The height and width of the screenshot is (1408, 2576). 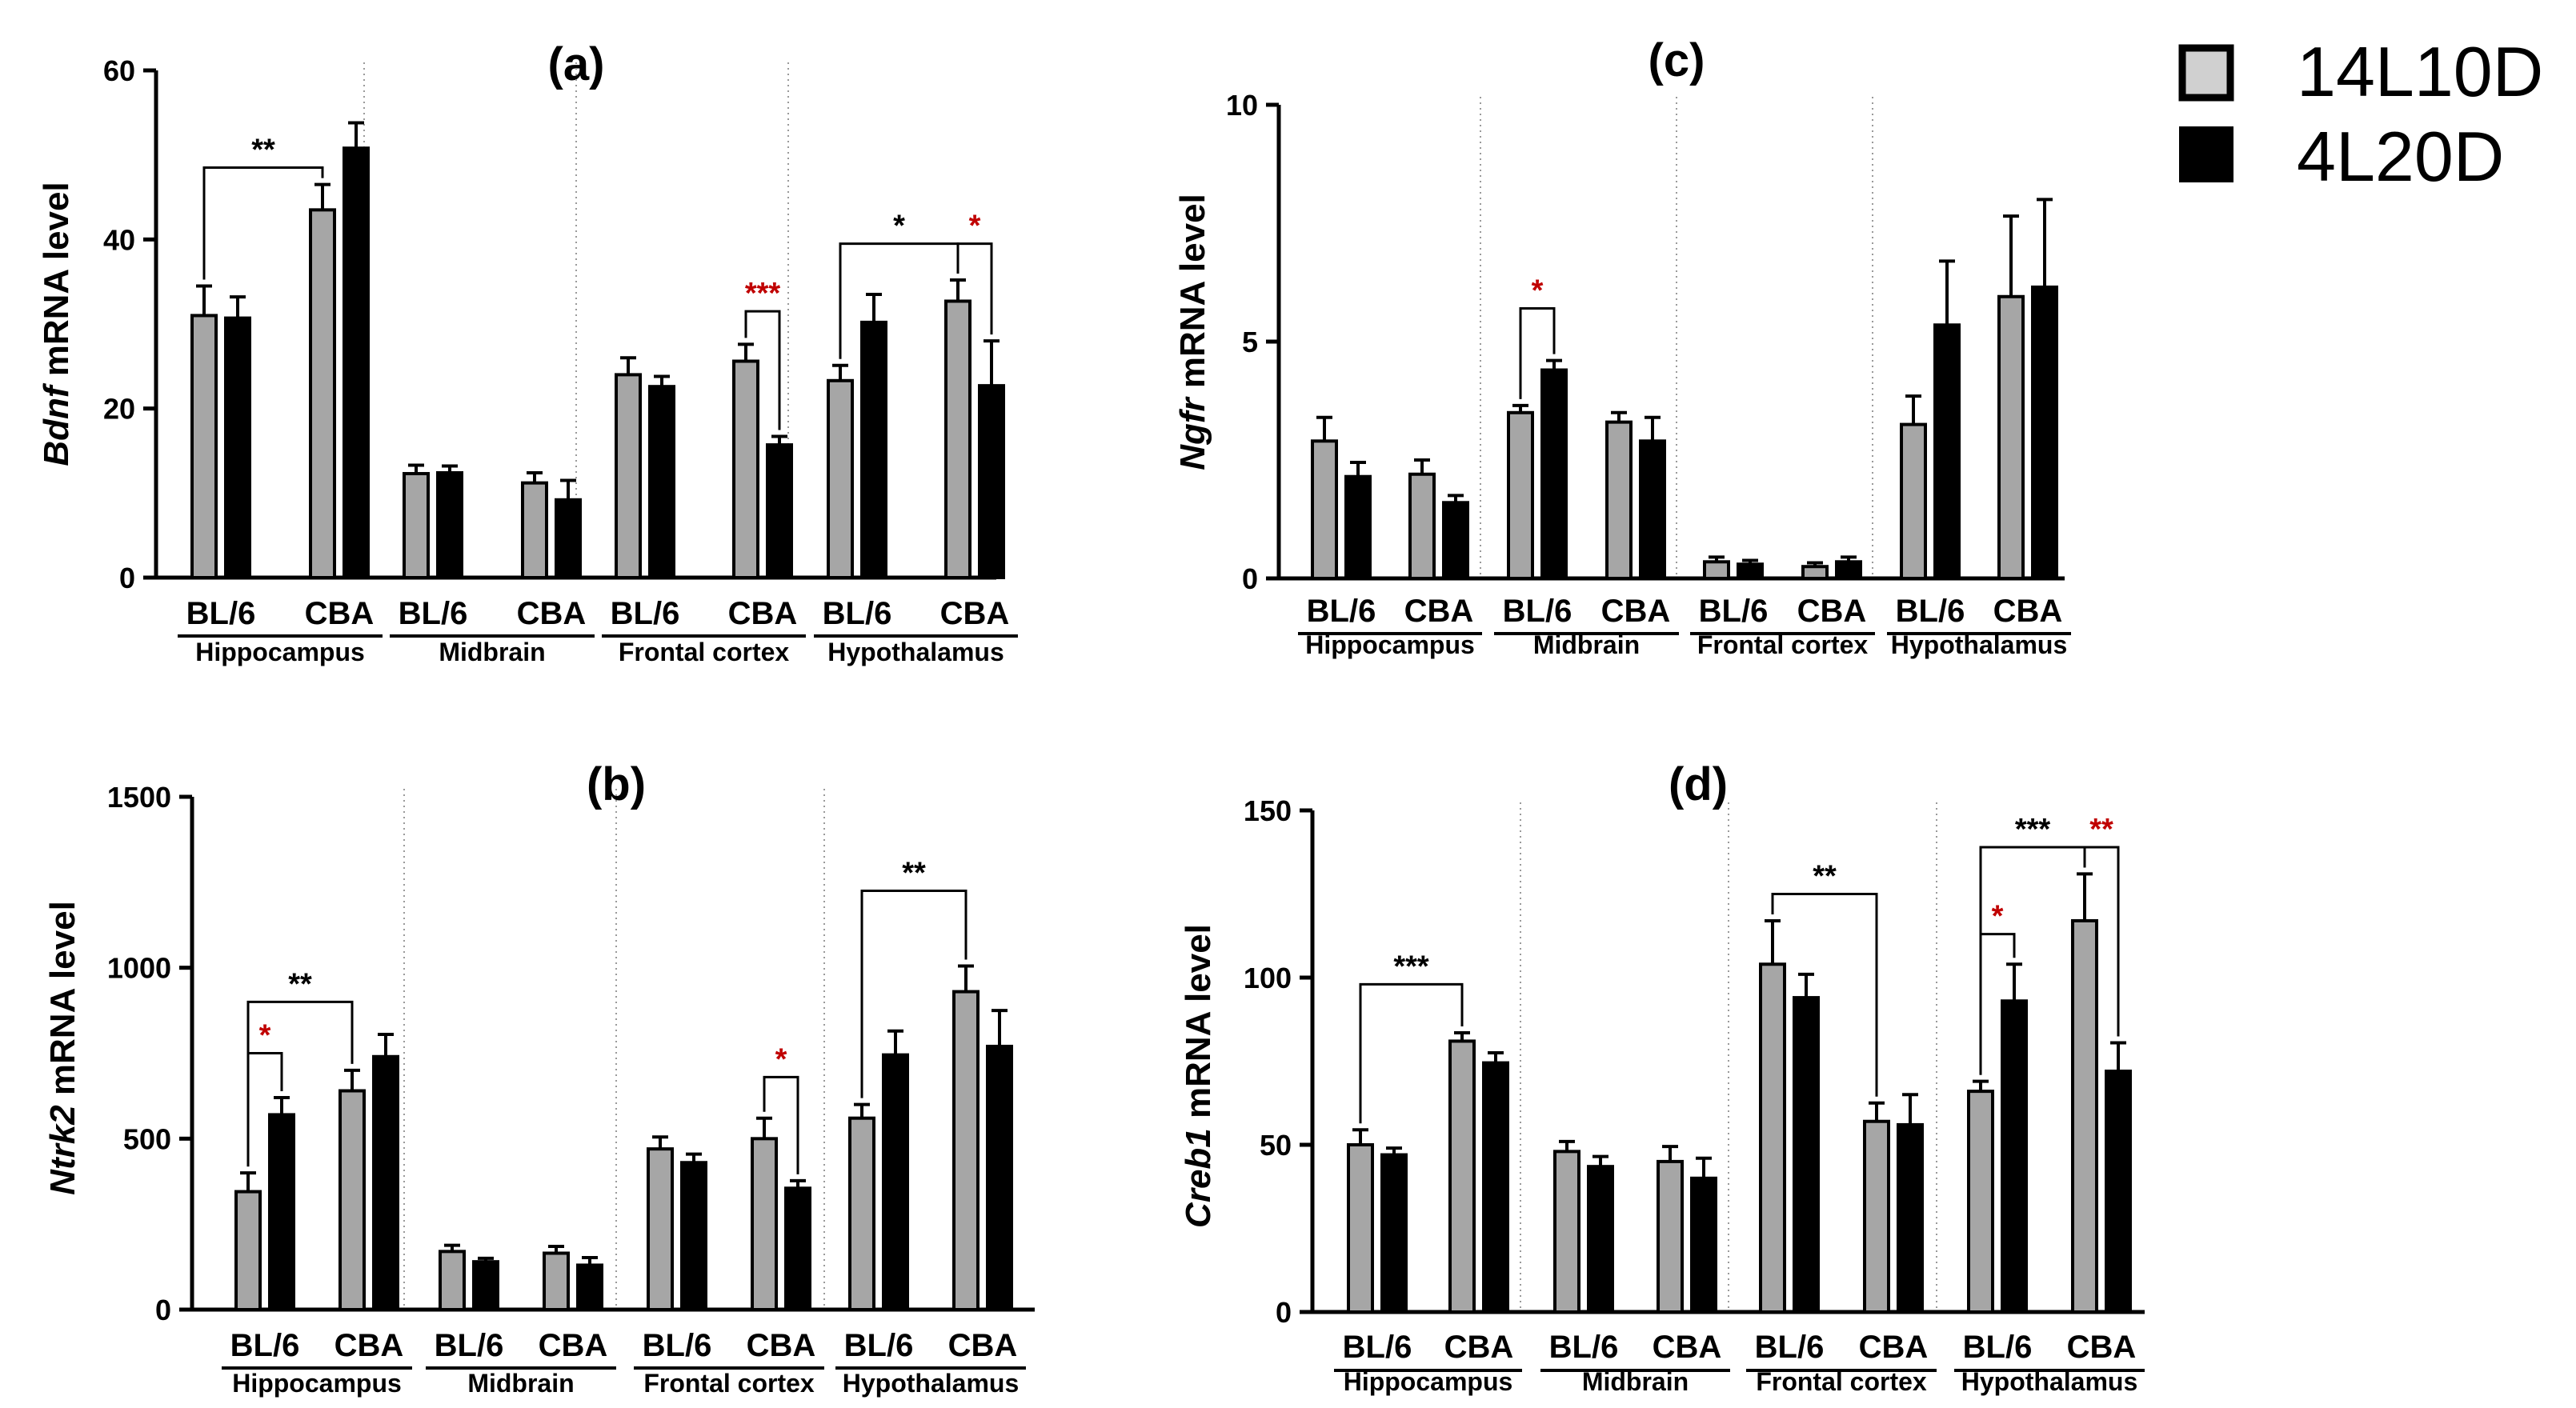 What do you see at coordinates (119, 409) in the screenshot?
I see `y-tick-label: 20` at bounding box center [119, 409].